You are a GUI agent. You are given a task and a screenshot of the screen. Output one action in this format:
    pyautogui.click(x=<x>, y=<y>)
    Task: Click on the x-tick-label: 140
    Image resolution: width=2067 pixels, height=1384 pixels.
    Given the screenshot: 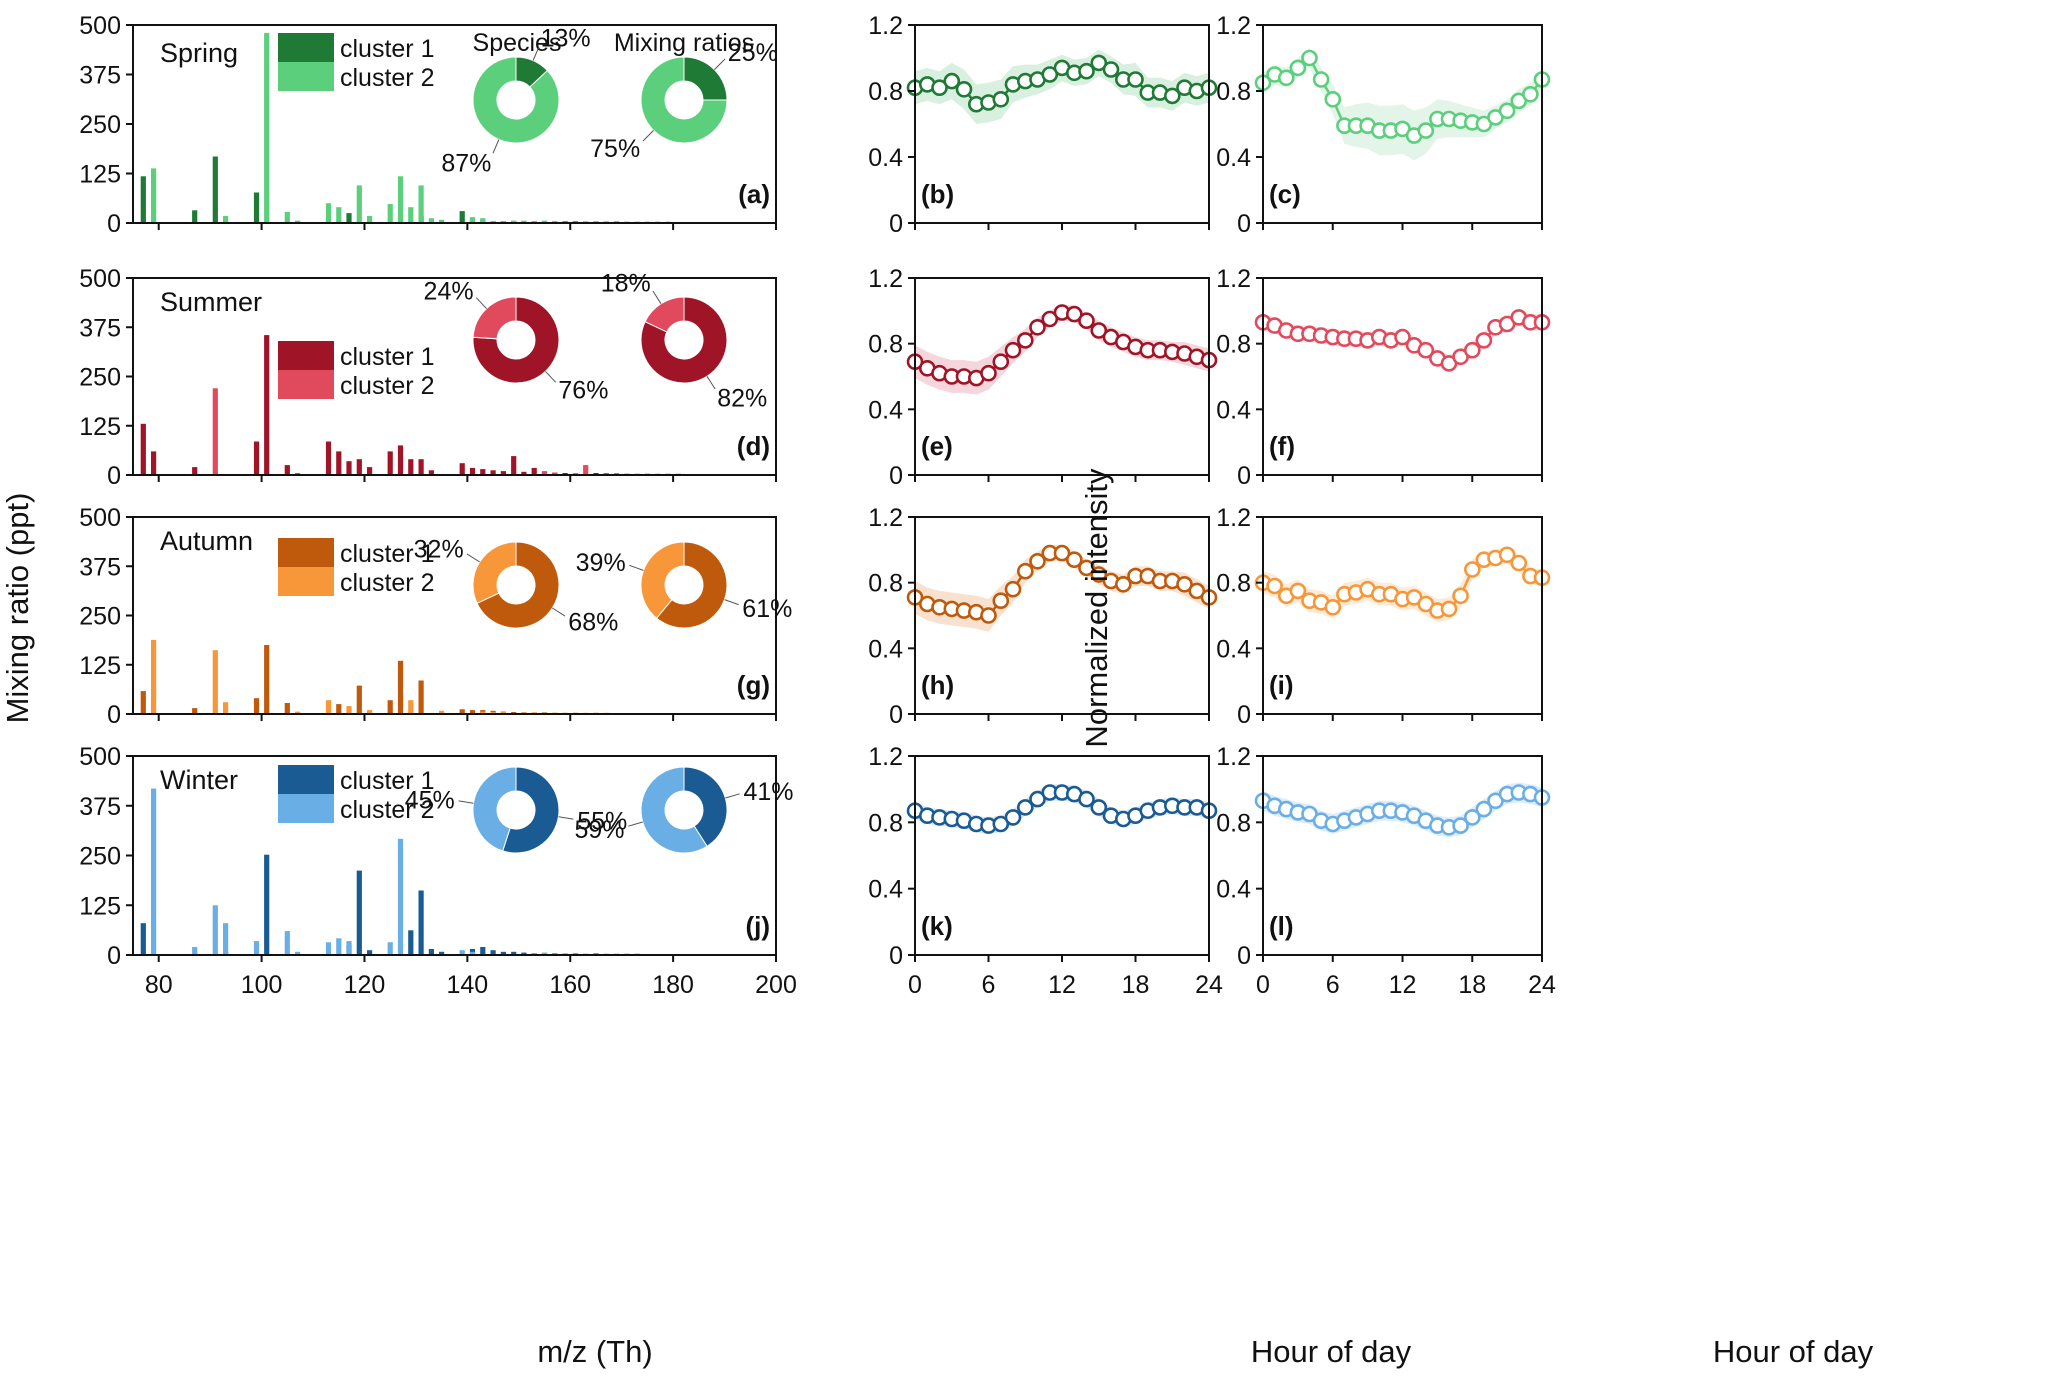 What is the action you would take?
    pyautogui.click(x=468, y=985)
    